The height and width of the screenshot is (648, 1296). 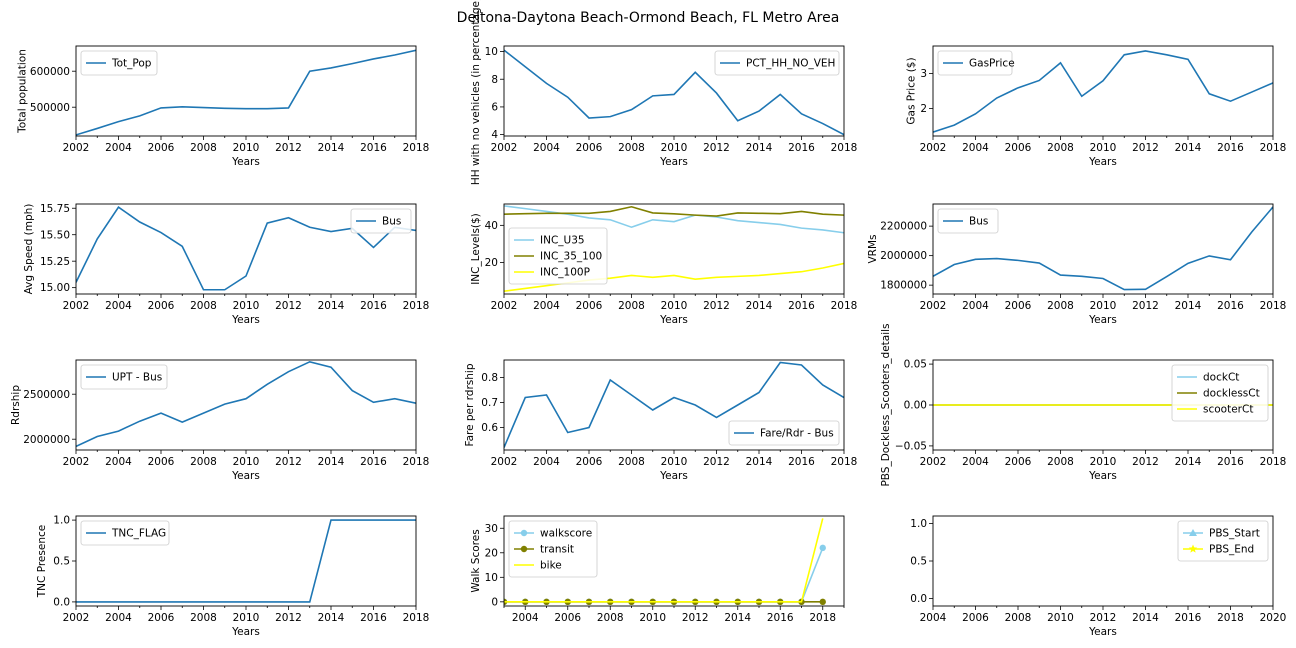 I want to click on y-tick-label: 8, so click(x=494, y=80).